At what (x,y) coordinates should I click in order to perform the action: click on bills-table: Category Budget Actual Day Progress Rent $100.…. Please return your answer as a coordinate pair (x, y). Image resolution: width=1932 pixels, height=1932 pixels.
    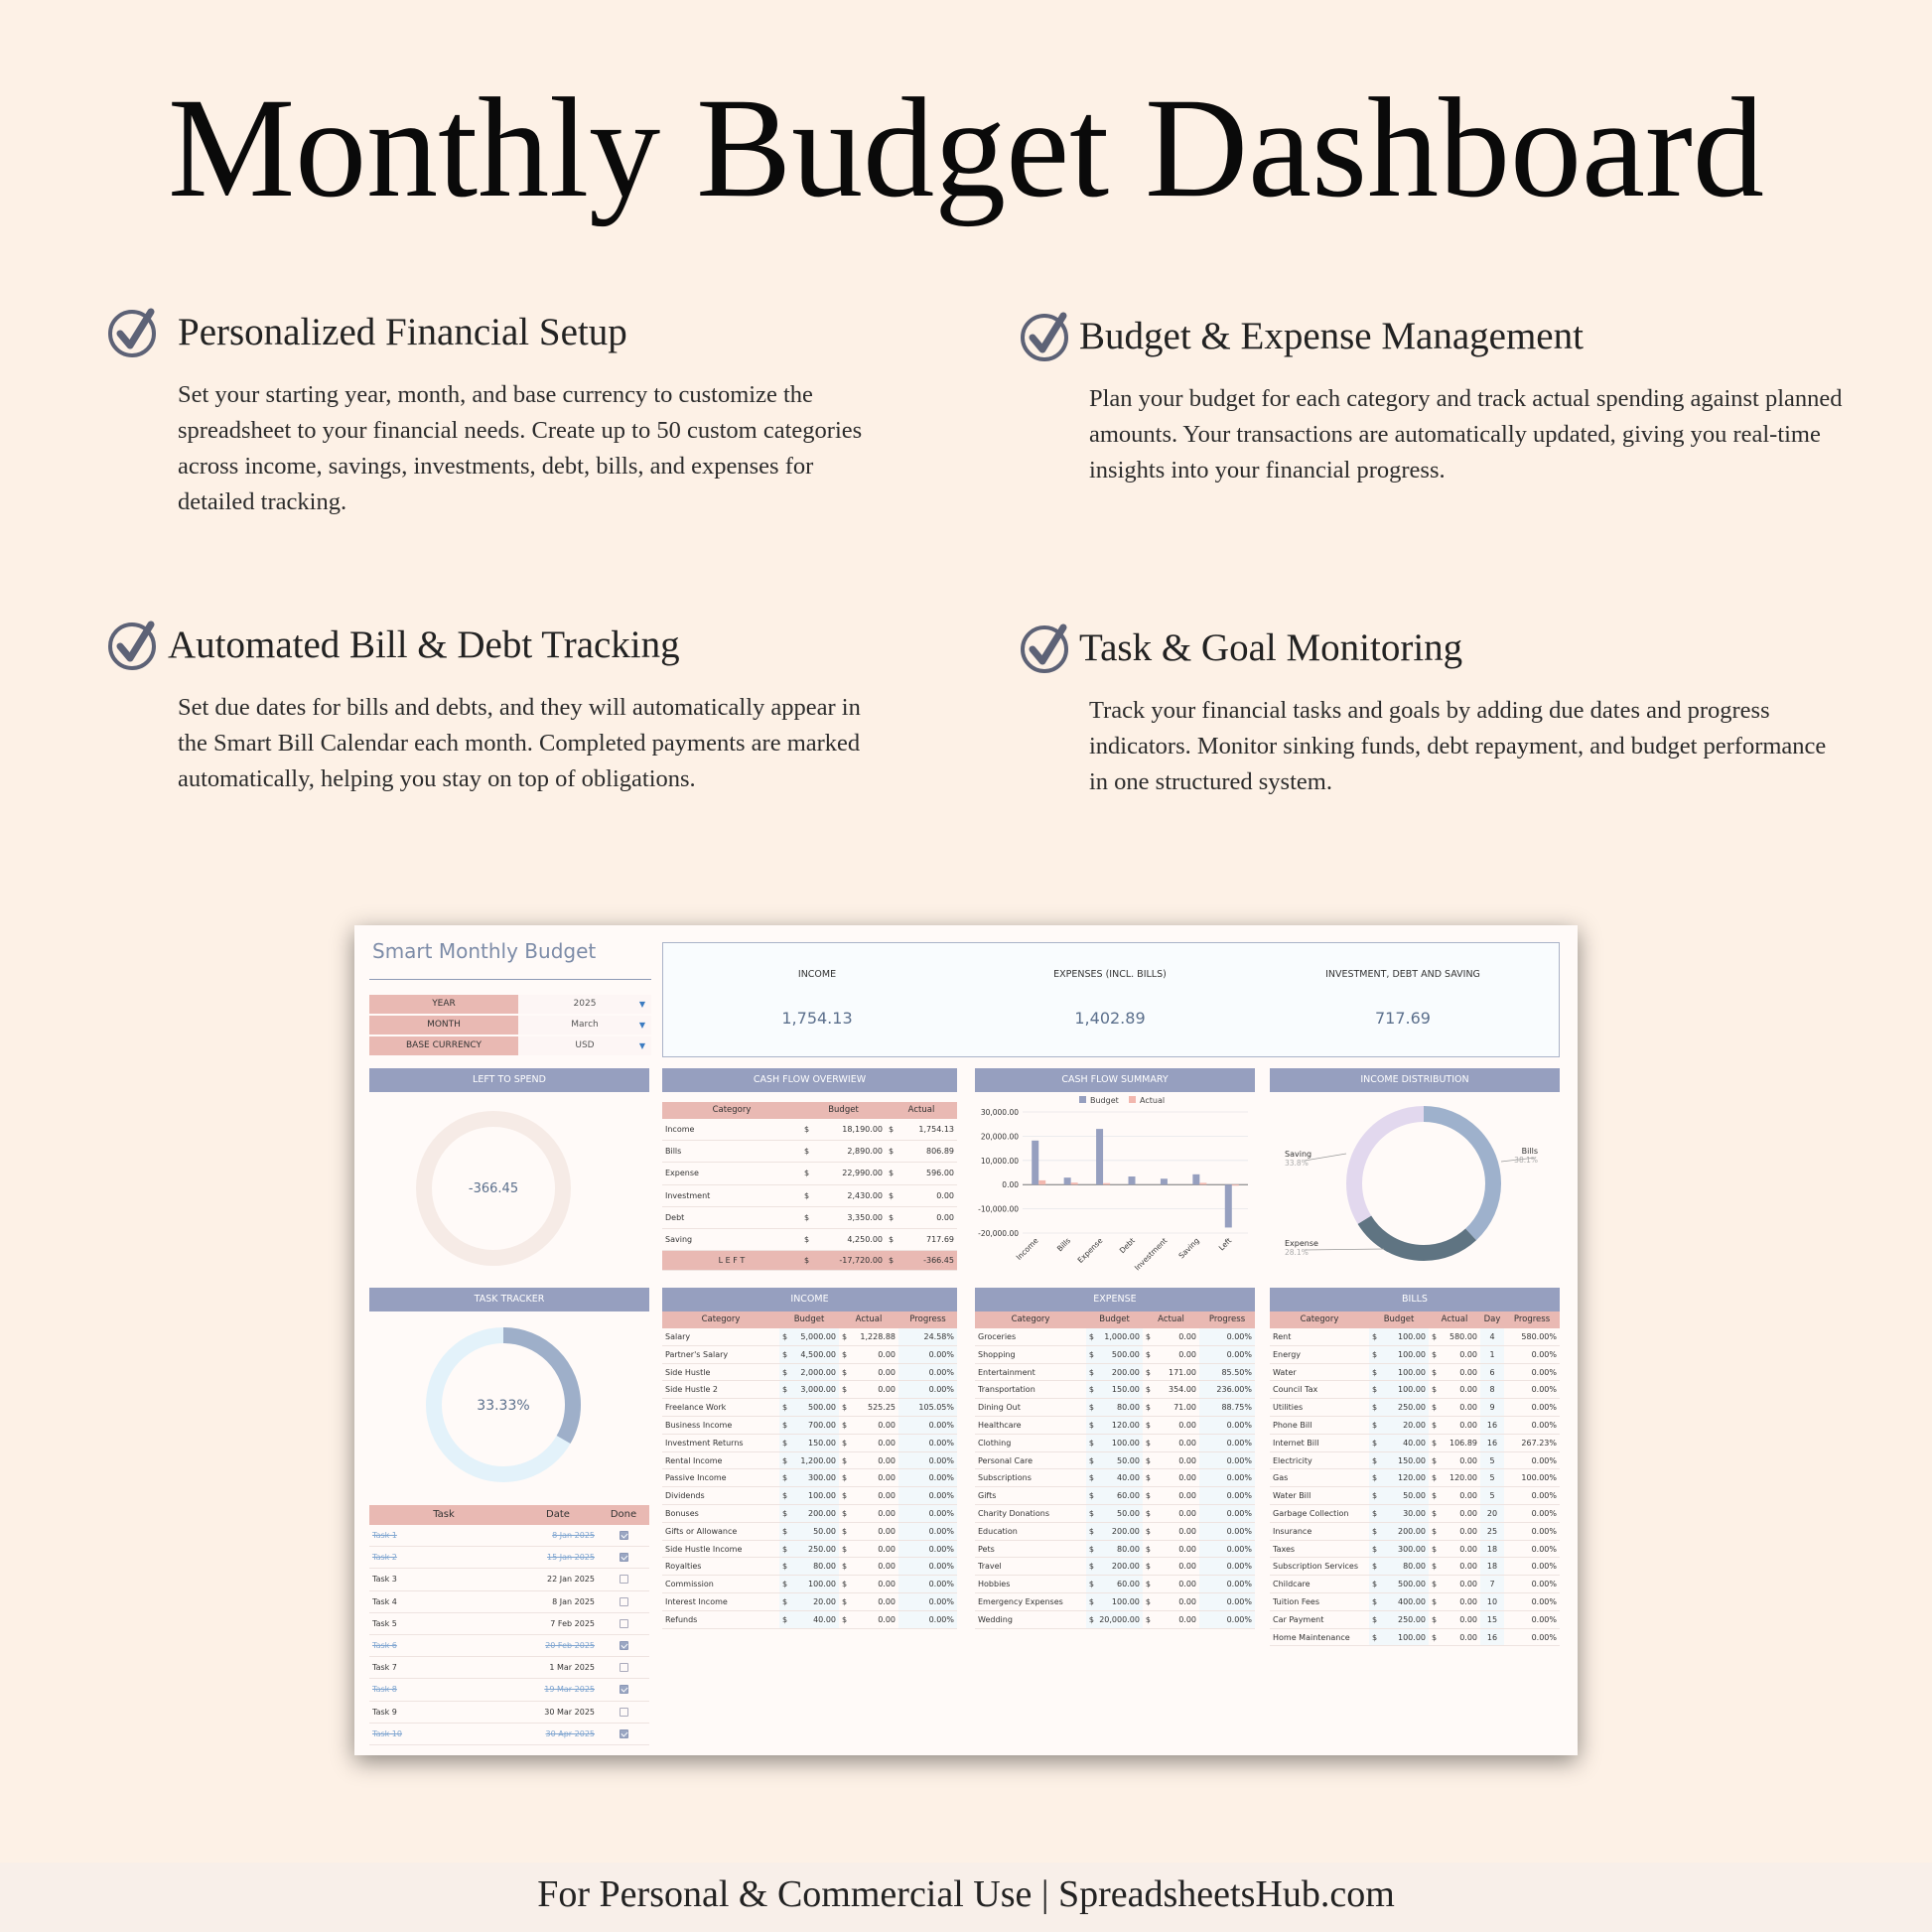
    Looking at the image, I should click on (1415, 1479).